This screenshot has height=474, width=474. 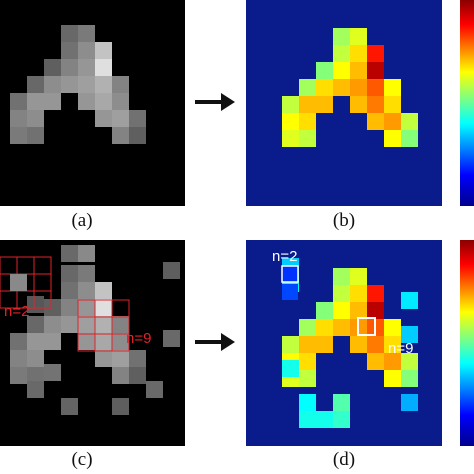 What do you see at coordinates (467, 343) in the screenshot?
I see `colorbar-bottom` at bounding box center [467, 343].